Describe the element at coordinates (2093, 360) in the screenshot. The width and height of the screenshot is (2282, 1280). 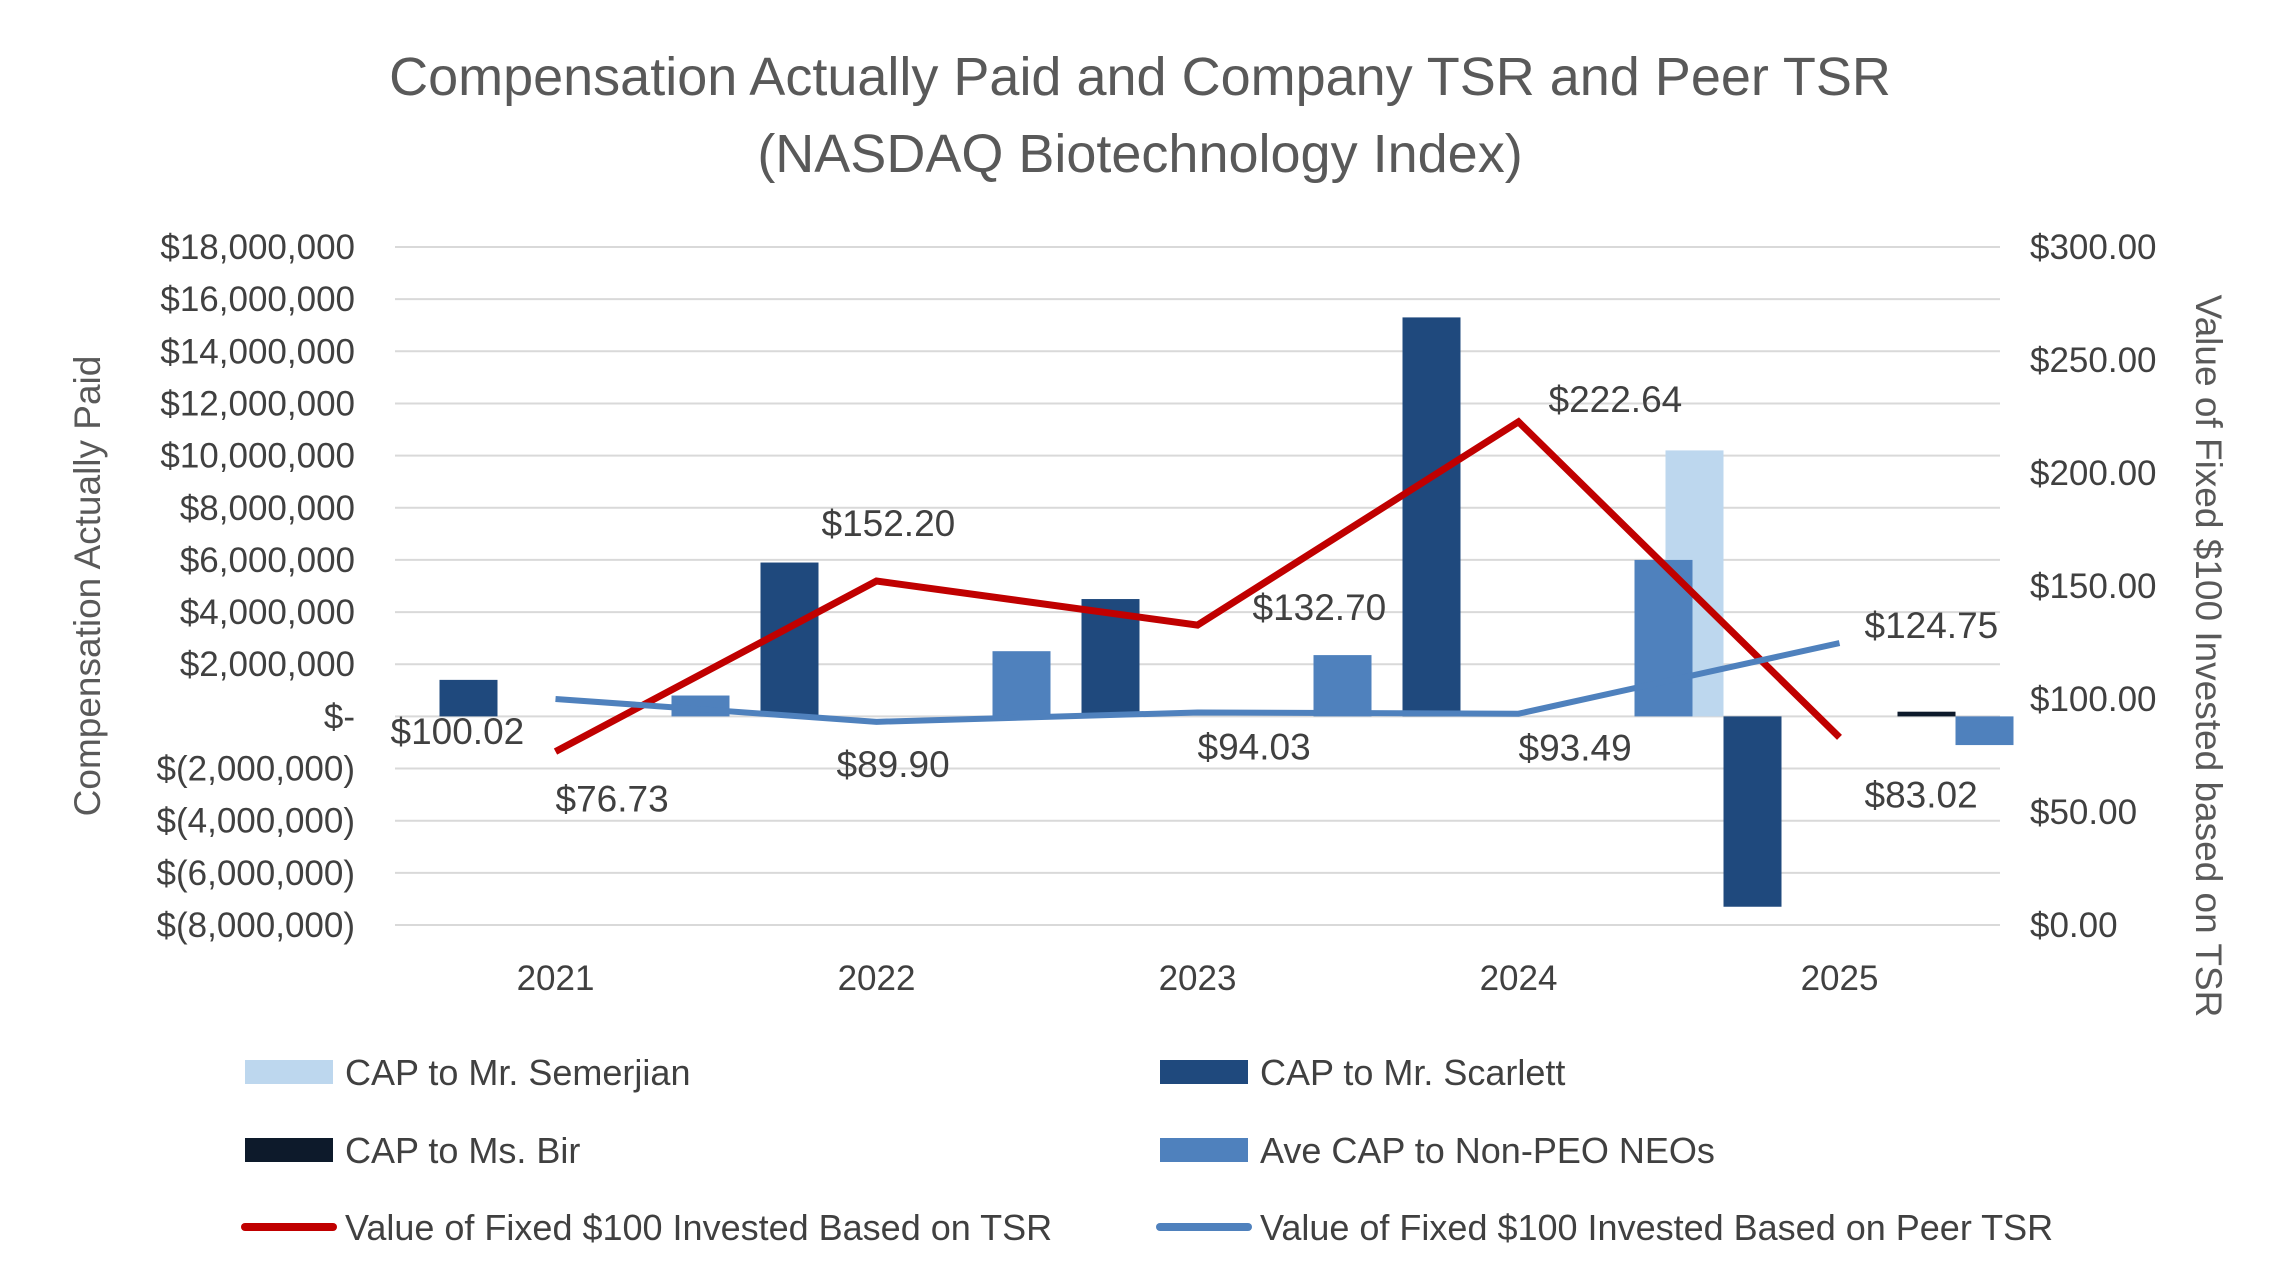
I see `y2-tick-label: $250.00` at that location.